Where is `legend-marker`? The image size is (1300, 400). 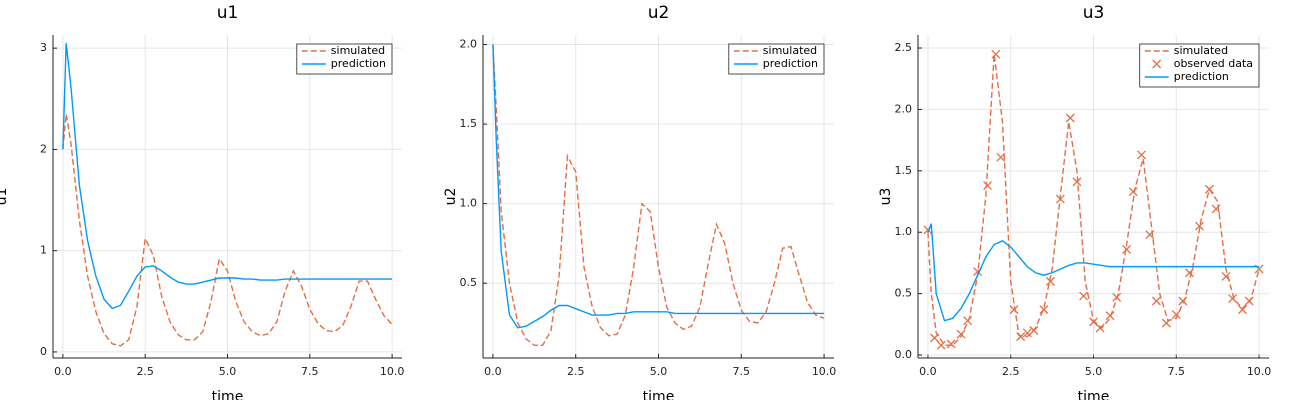 legend-marker is located at coordinates (1157, 64).